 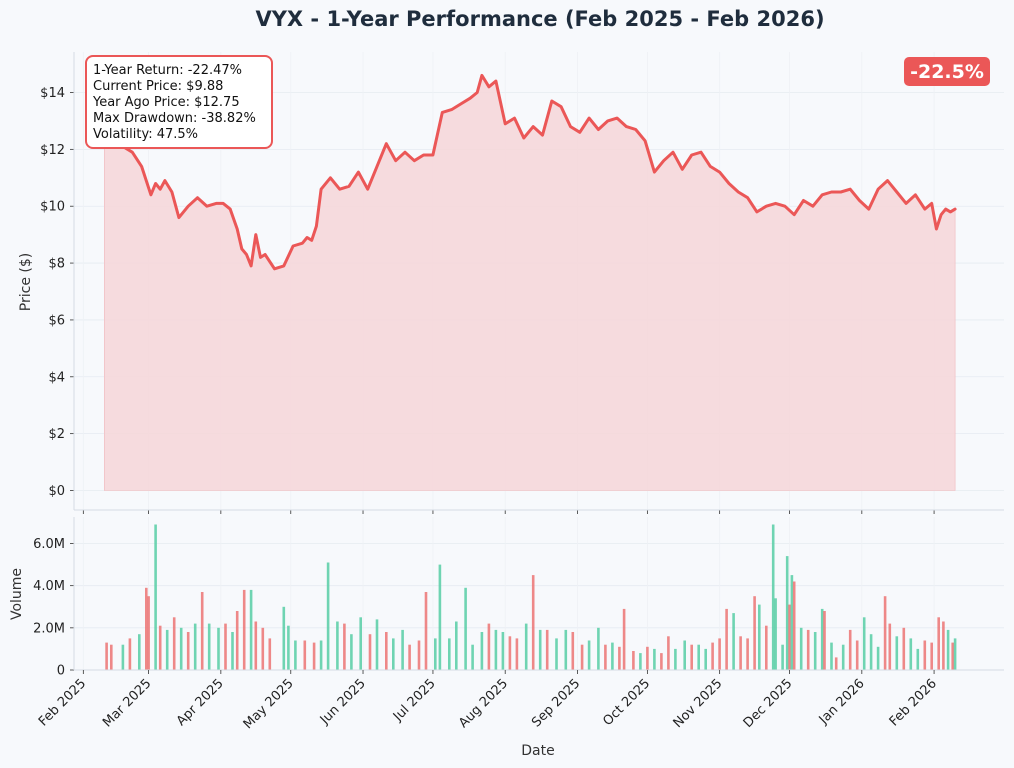 I want to click on stat-max-drawdown: Max Drawdown: -38.82%, so click(x=174, y=118).